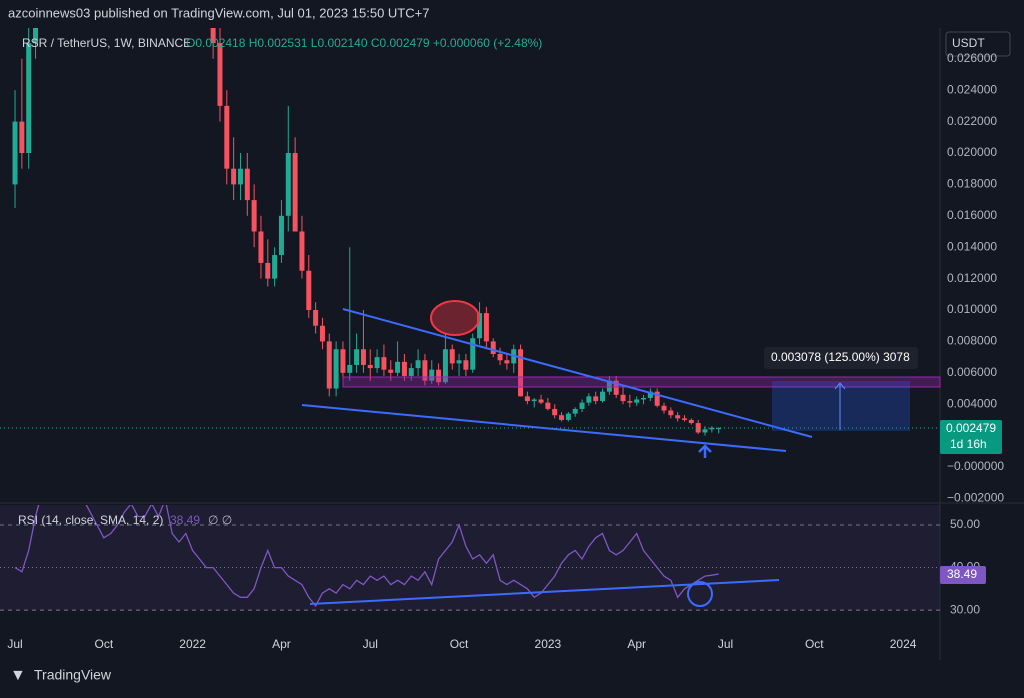 The width and height of the screenshot is (1024, 698). I want to click on rsi-circle, so click(700, 594).